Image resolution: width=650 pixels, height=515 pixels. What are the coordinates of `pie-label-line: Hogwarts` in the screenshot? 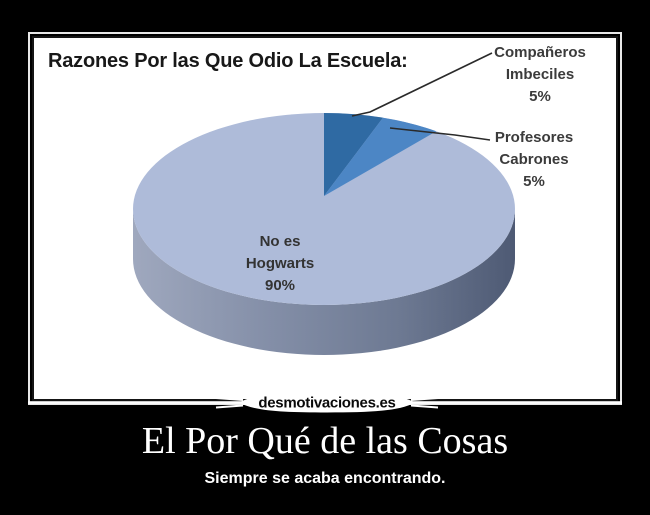 It's located at (280, 263).